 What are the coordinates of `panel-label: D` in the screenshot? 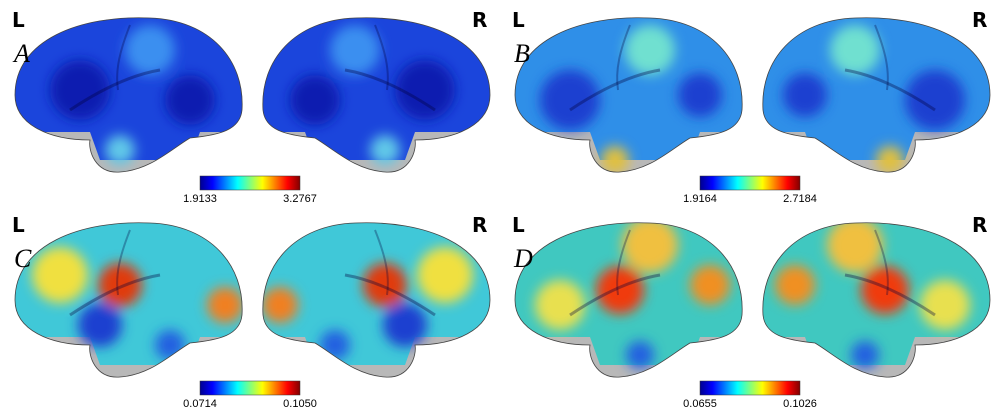 It's located at (523, 258).